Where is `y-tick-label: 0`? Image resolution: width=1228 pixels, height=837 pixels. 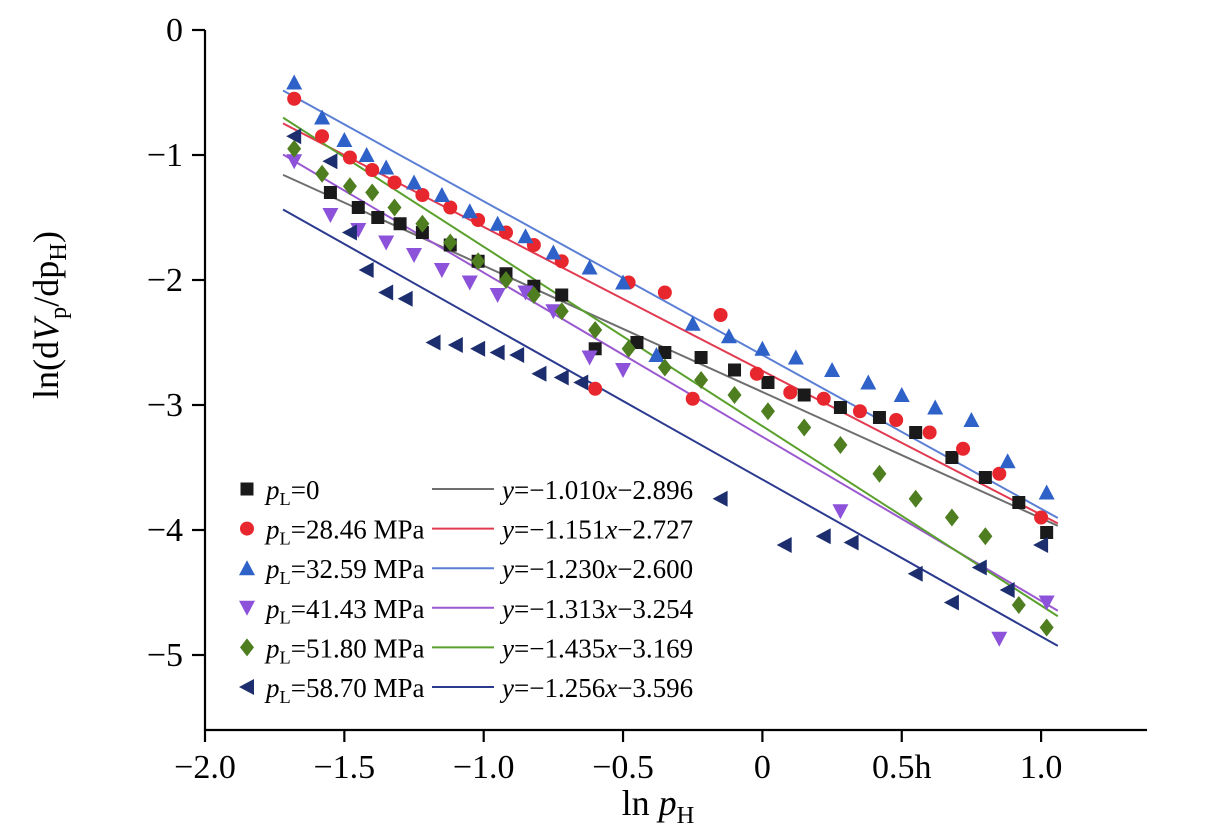 y-tick-label: 0 is located at coordinates (174, 30).